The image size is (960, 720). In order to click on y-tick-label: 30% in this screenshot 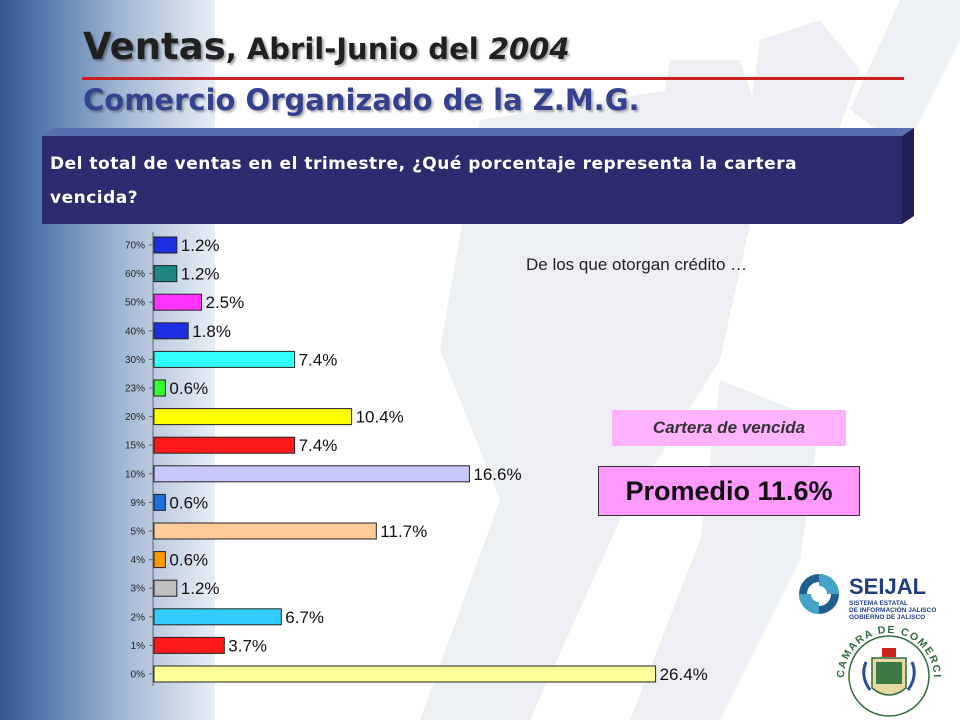, I will do `click(135, 360)`.